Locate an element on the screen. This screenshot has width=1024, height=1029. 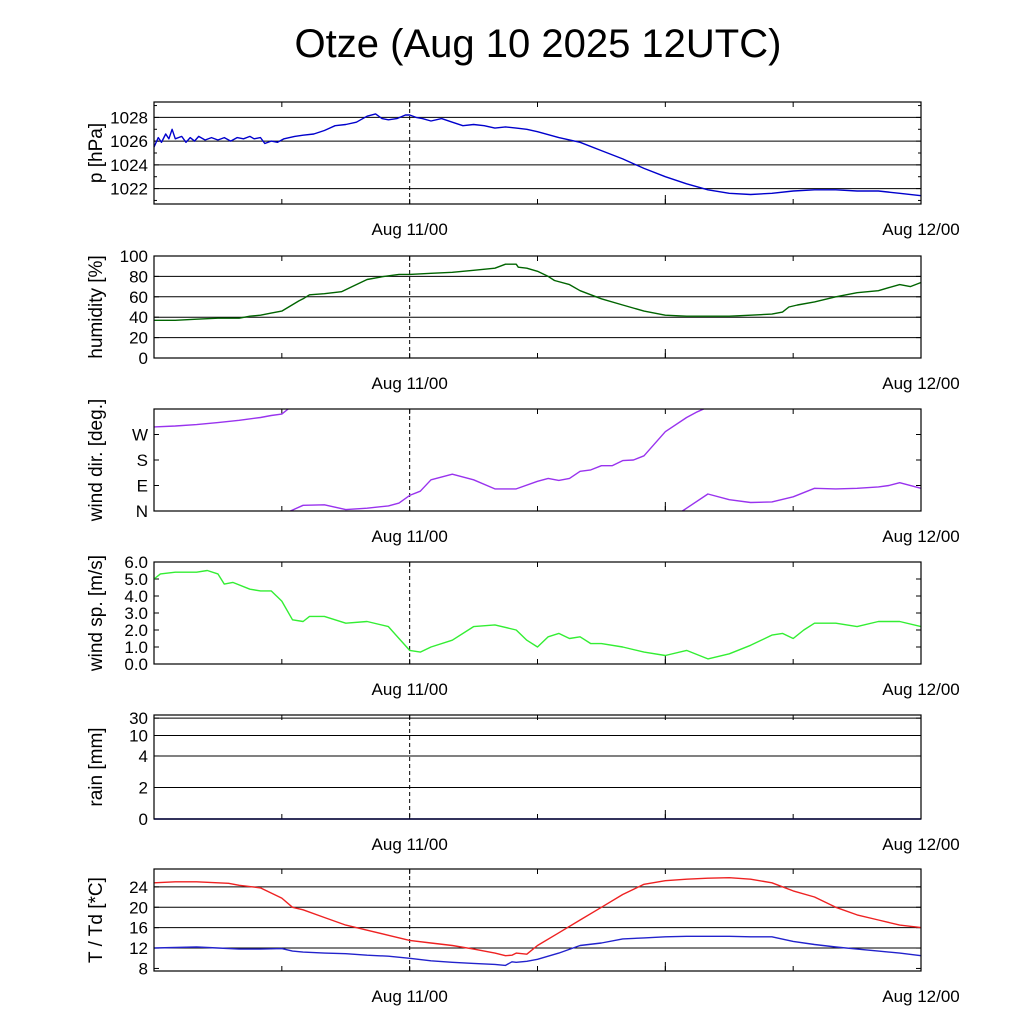
y-tick-label: 2.0 is located at coordinates (136, 630).